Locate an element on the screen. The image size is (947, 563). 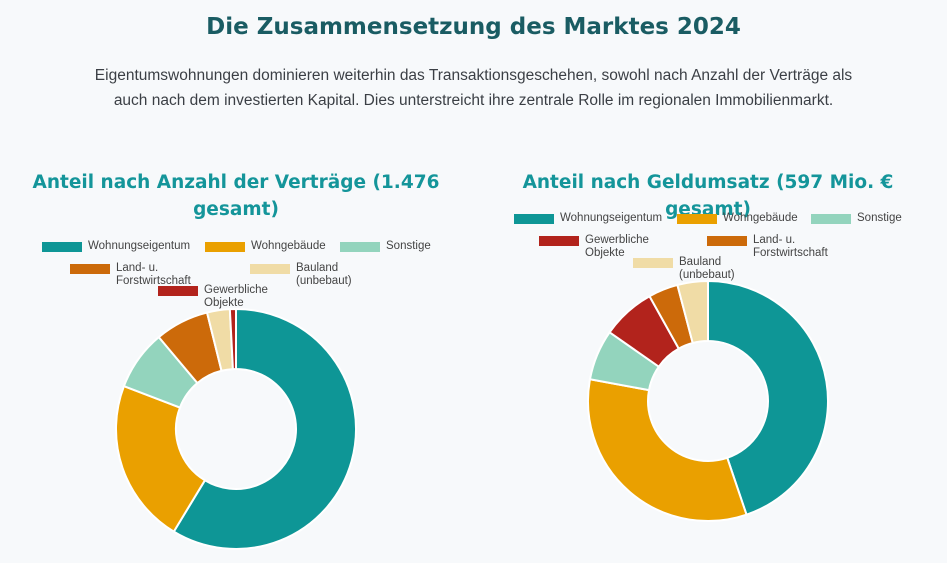
slice-bauland-unbebaut- is located at coordinates (692, 312).